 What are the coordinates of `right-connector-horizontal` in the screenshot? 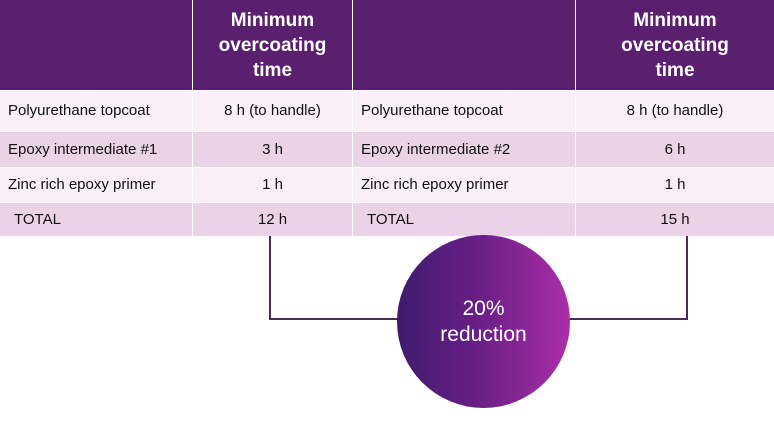 It's located at (627, 319).